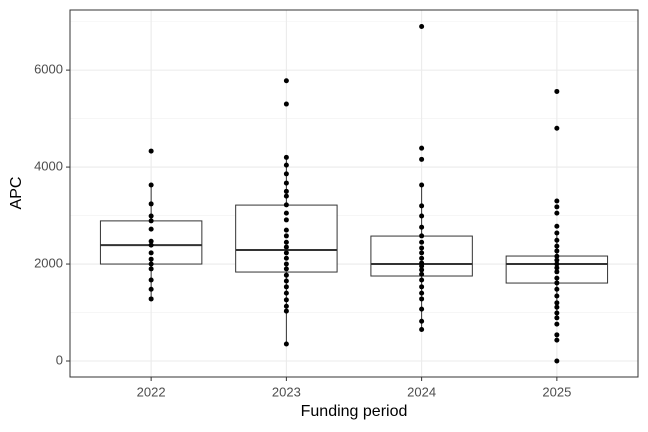 This screenshot has width=648, height=432. I want to click on y-tick-label: 2000, so click(48, 262).